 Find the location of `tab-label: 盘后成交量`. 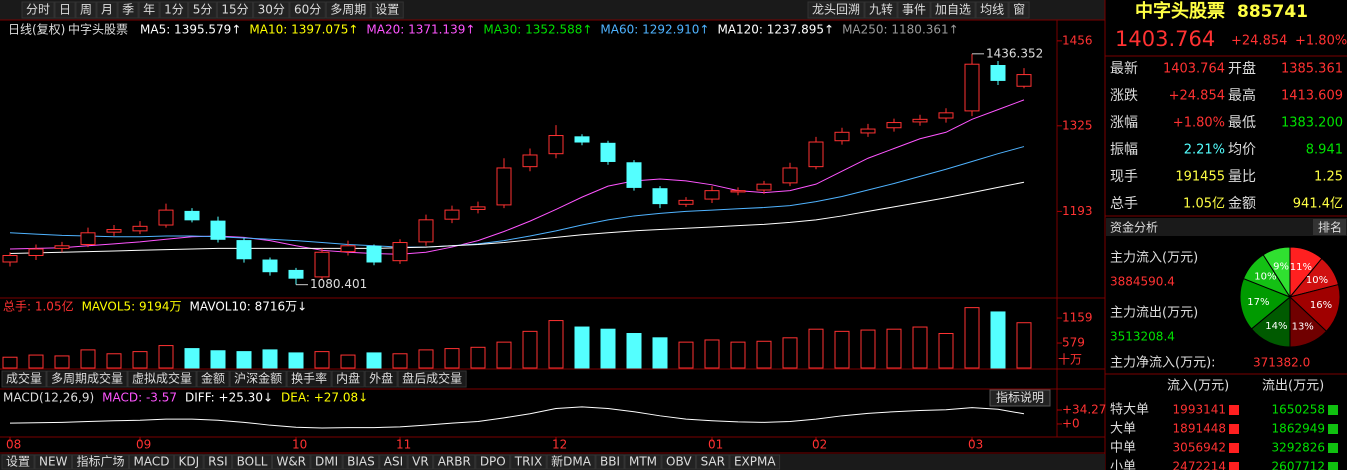

tab-label: 盘后成交量 is located at coordinates (432, 378).